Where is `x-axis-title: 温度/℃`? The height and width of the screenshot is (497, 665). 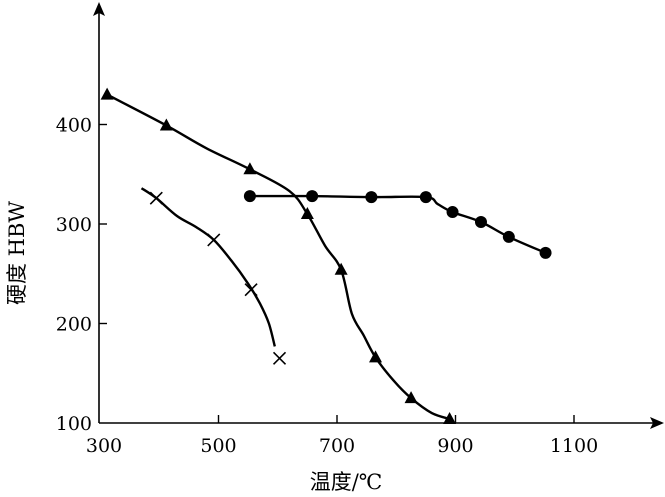
x-axis-title: 温度/℃ is located at coordinates (346, 482).